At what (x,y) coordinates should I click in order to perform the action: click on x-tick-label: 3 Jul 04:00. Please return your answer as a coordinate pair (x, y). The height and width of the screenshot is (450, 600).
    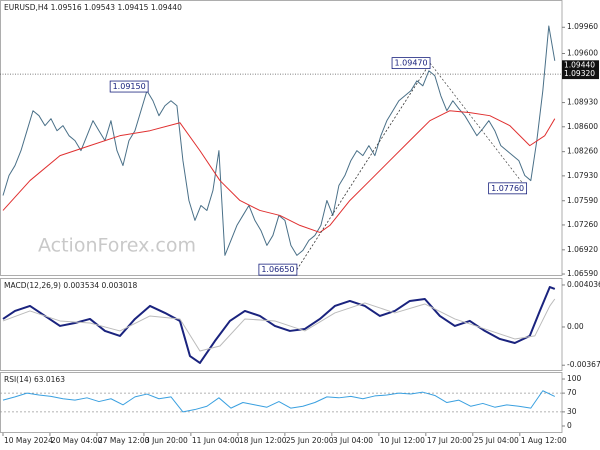
    Looking at the image, I should click on (353, 440).